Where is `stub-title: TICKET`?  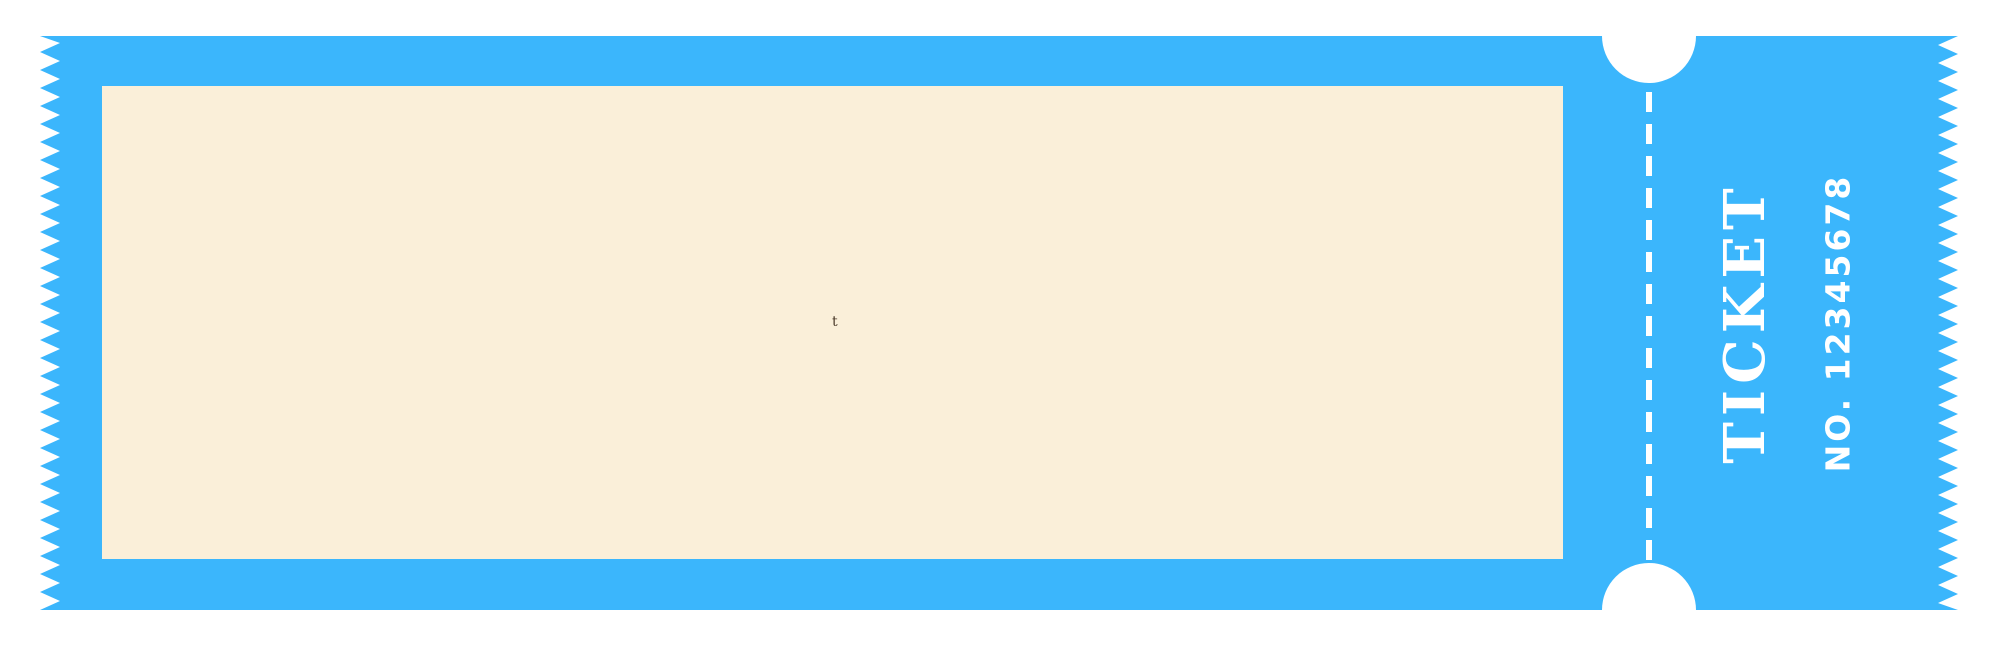 stub-title: TICKET is located at coordinates (1745, 323).